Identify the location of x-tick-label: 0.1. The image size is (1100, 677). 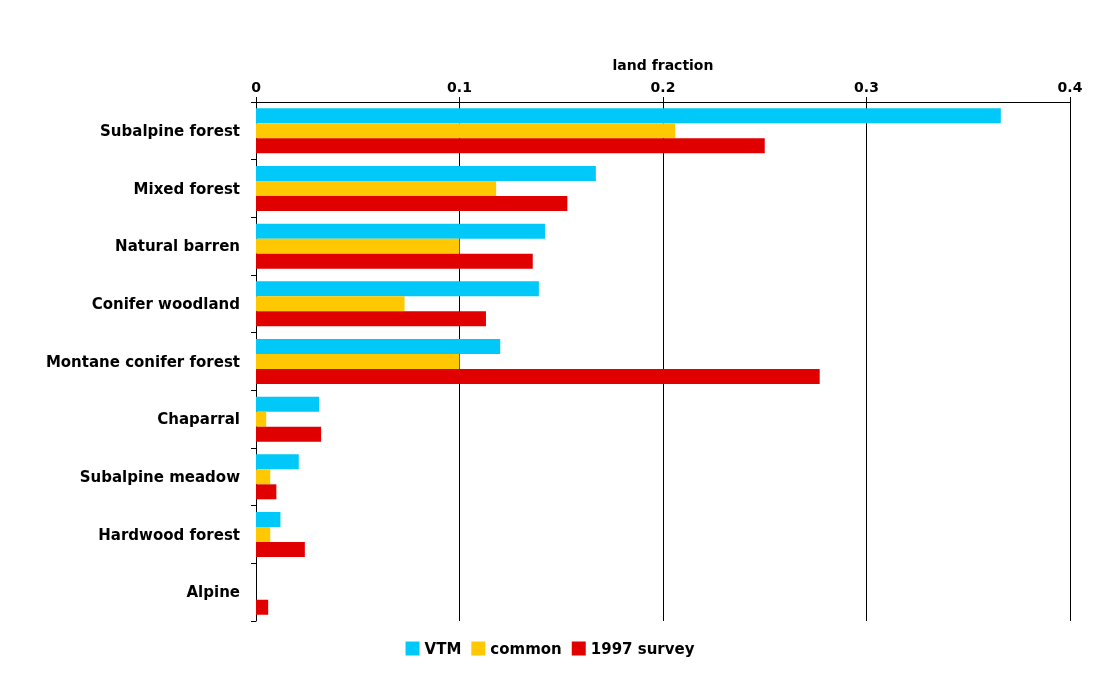
(459, 87).